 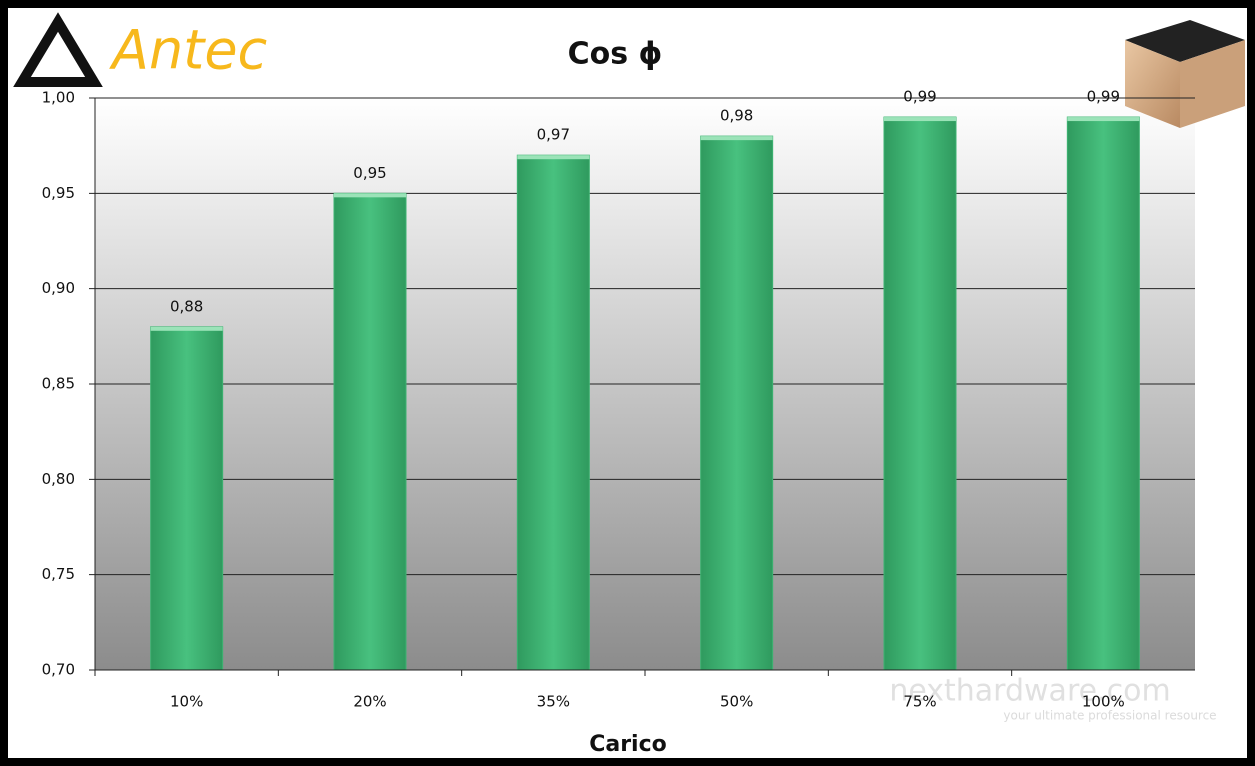 What do you see at coordinates (615, 54) in the screenshot?
I see `chart-title: Cos ϕ` at bounding box center [615, 54].